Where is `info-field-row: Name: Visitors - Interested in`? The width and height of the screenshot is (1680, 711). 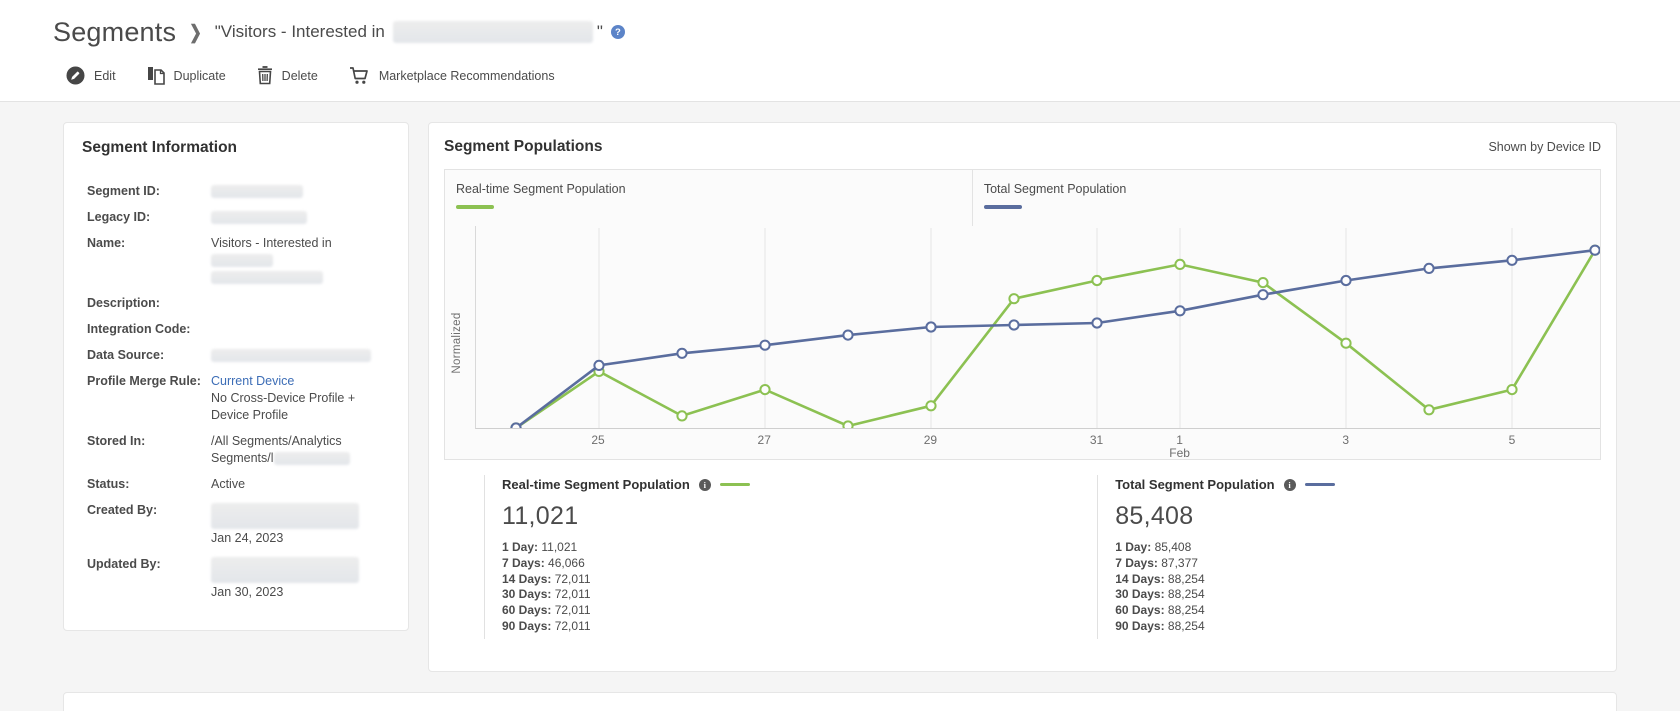
info-field-row: Name: Visitors - Interested in is located at coordinates (238, 260).